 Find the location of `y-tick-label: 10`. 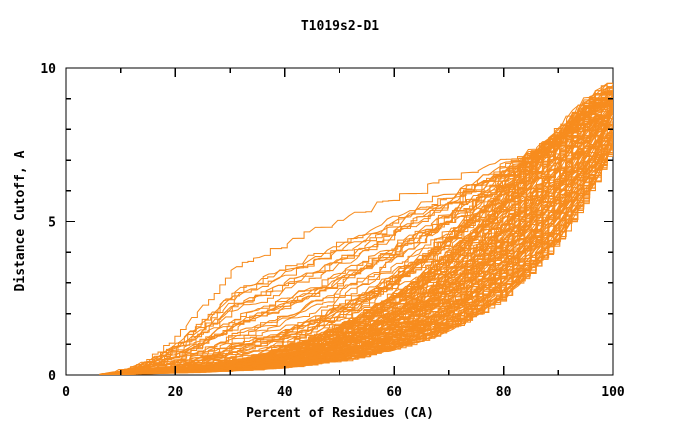

y-tick-label: 10 is located at coordinates (48, 69).